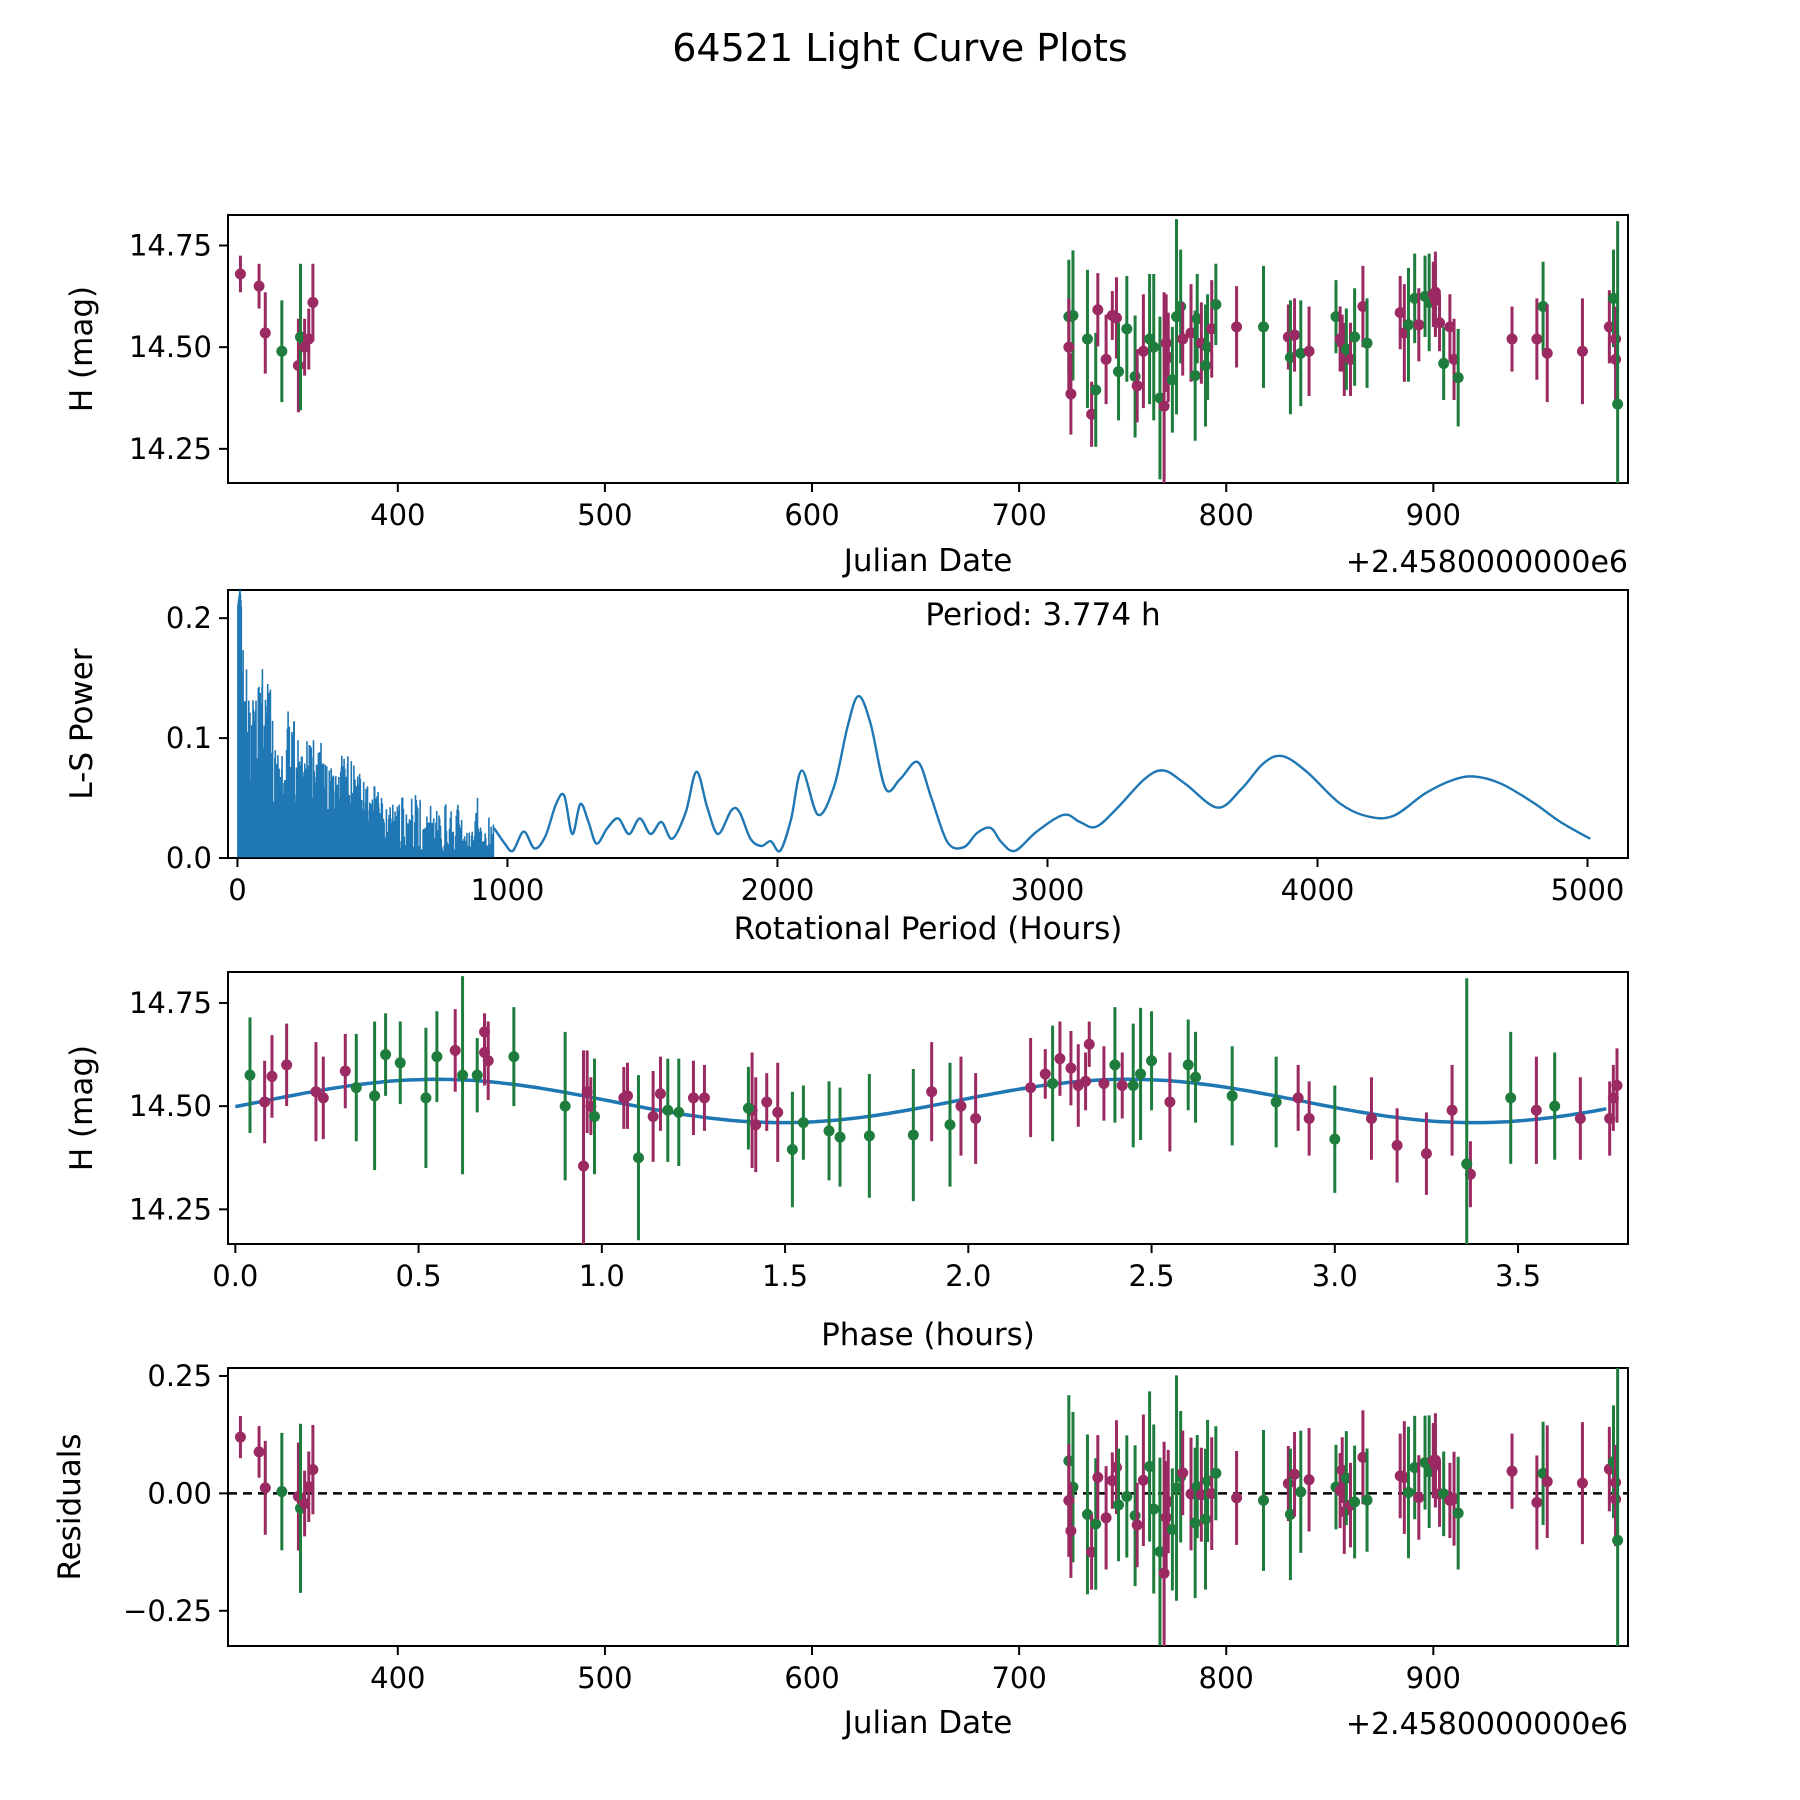 The image size is (1800, 1800). I want to click on svg-text: 2.5, so click(1151, 1276).